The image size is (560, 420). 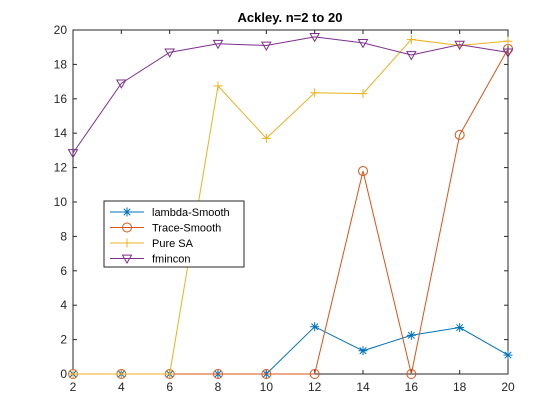 I want to click on y-tick-label: 0, so click(x=63, y=374).